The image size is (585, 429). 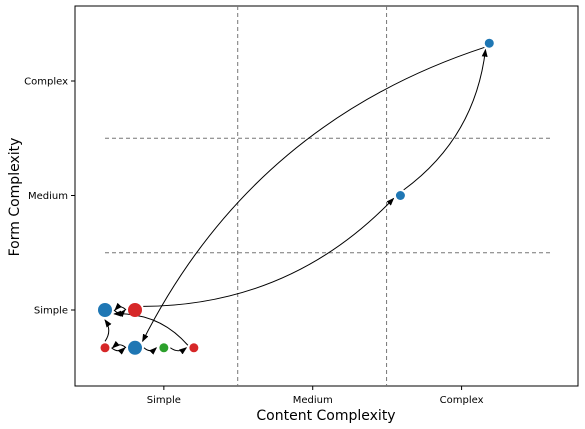 What do you see at coordinates (325, 416) in the screenshot?
I see `x-axis-label: Content Complexity` at bounding box center [325, 416].